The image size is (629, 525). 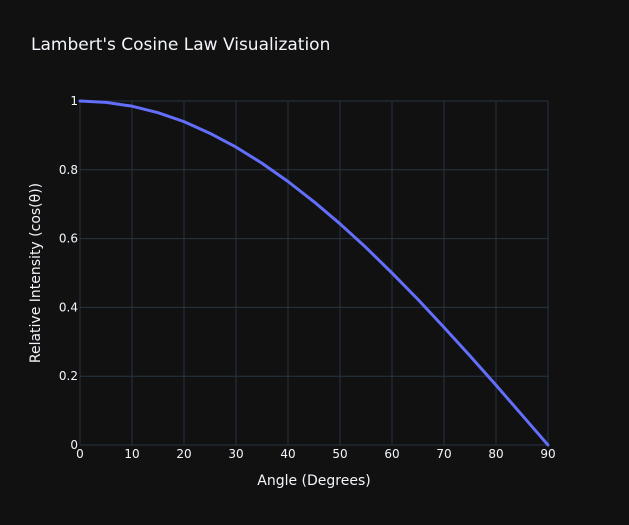 I want to click on y-tick-labels: 0 0.2 0.4 0.6 0.8 1, so click(x=68, y=273).